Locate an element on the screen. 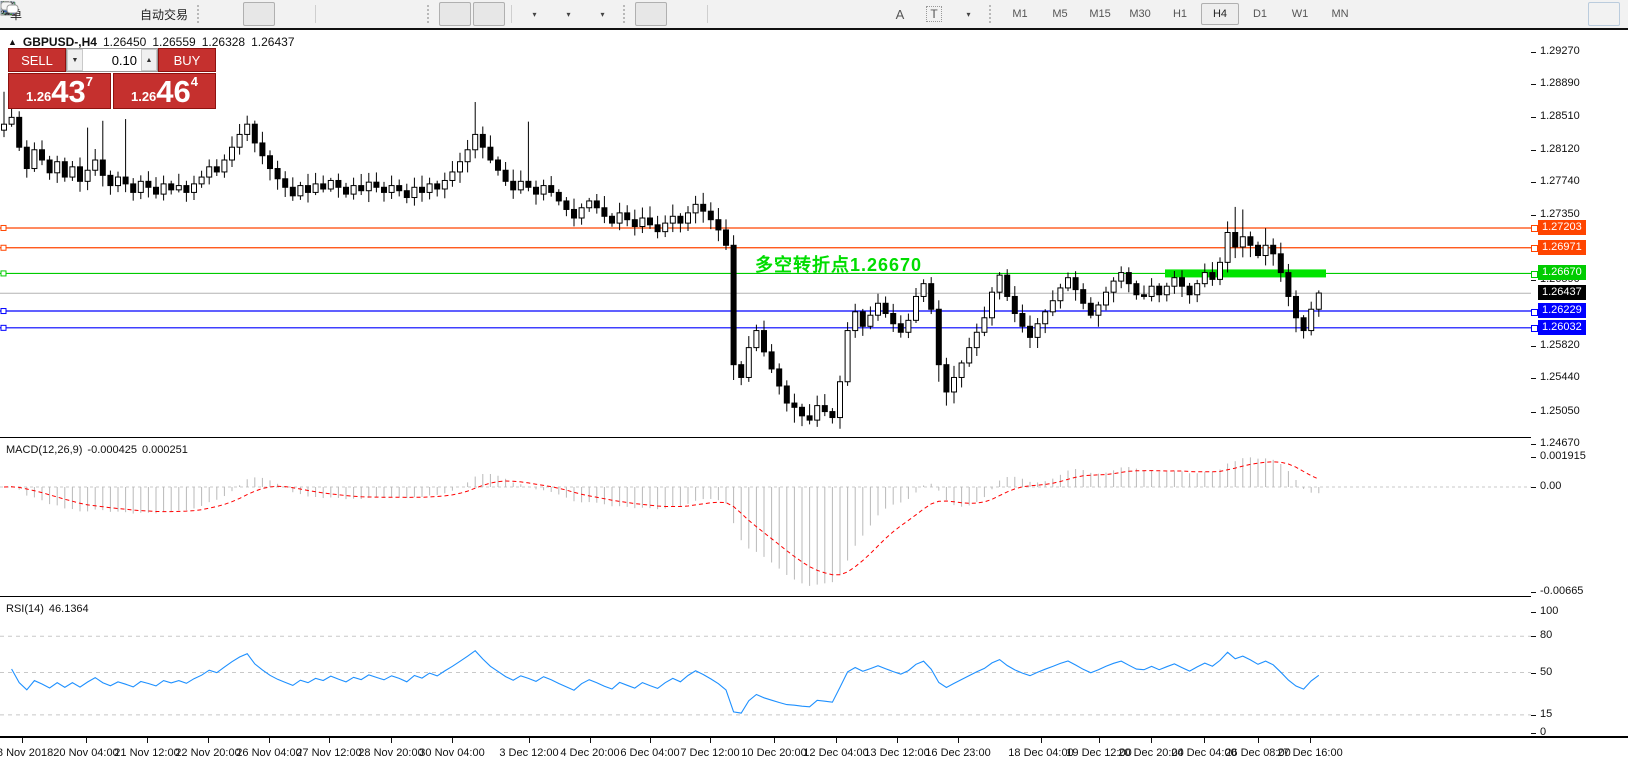 The image size is (1628, 771). arrows-button: ▾ is located at coordinates (493, 14).